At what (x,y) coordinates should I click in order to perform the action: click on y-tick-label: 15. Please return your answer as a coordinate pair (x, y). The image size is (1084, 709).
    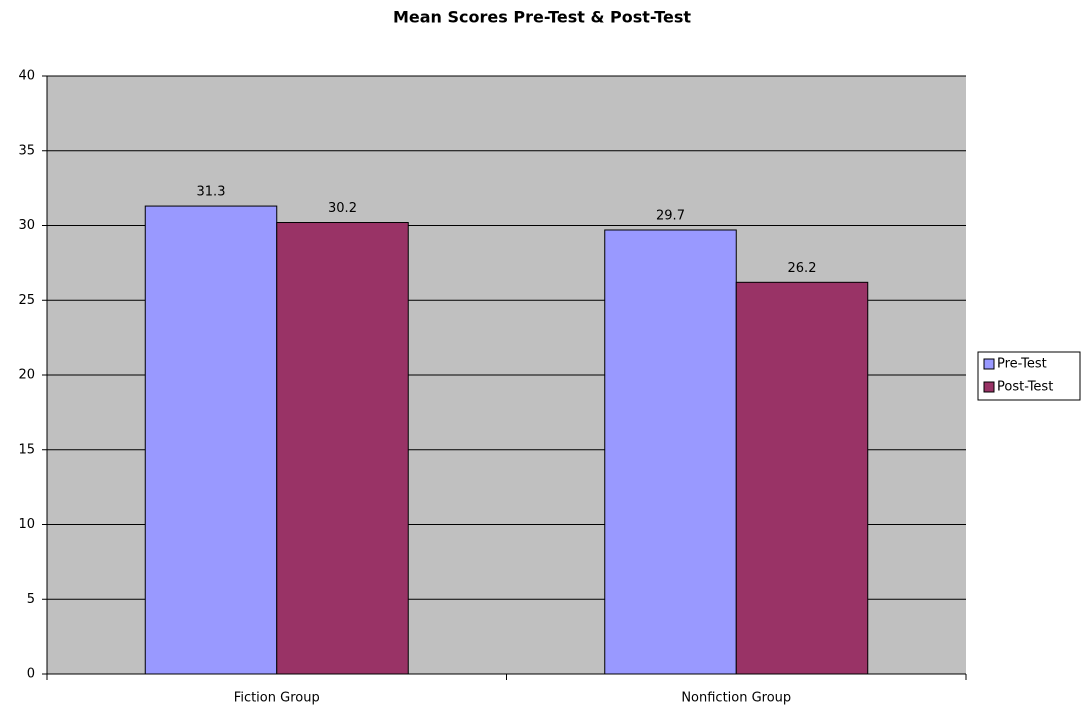
    Looking at the image, I should click on (26, 449).